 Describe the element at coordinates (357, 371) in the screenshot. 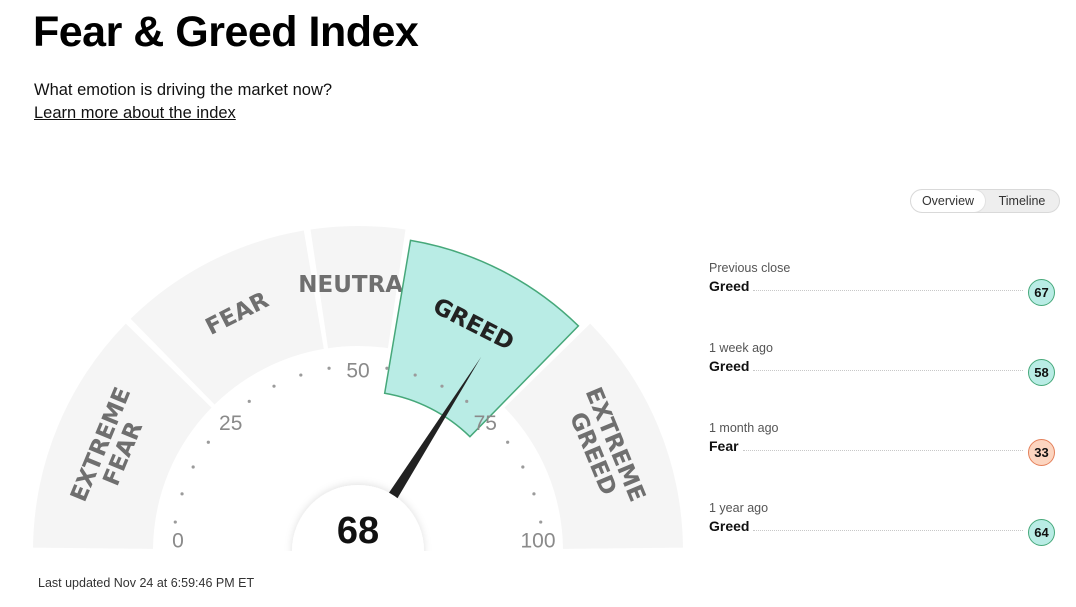

I see `tick-label-50: 50` at that location.